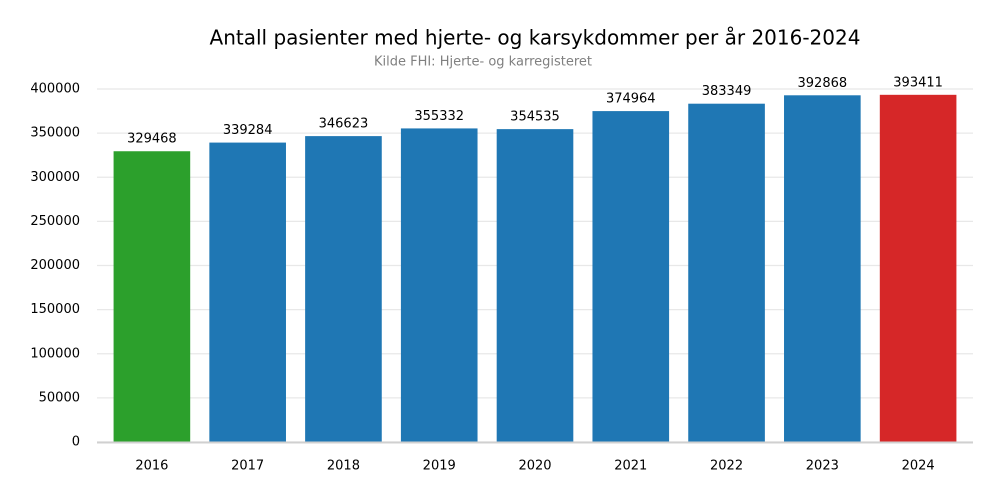 This screenshot has height=500, width=1000. Describe the element at coordinates (247, 466) in the screenshot. I see `x-tick-label: 2017` at that location.